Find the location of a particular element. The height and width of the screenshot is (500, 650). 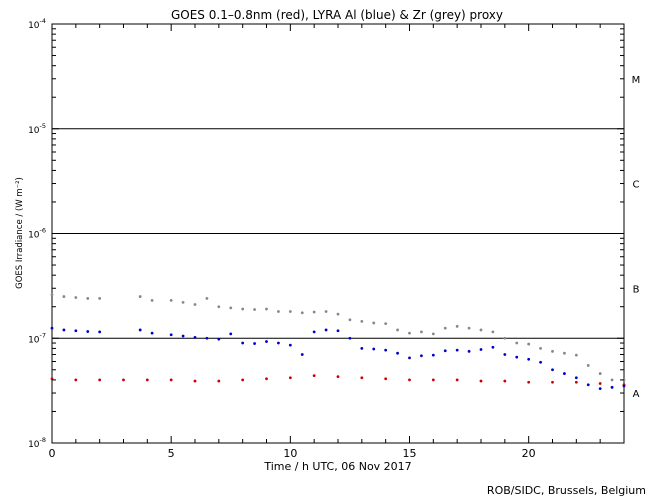

x-tick-label: 0 is located at coordinates (52, 453).